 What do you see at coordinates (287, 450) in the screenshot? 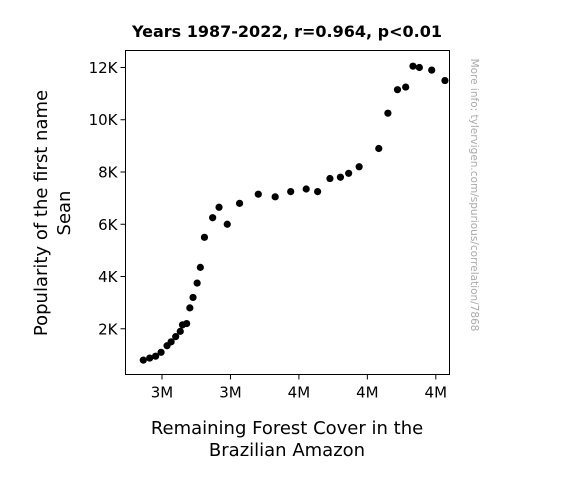
I see `x-axis-label-line-2: Brazilian Amazon` at bounding box center [287, 450].